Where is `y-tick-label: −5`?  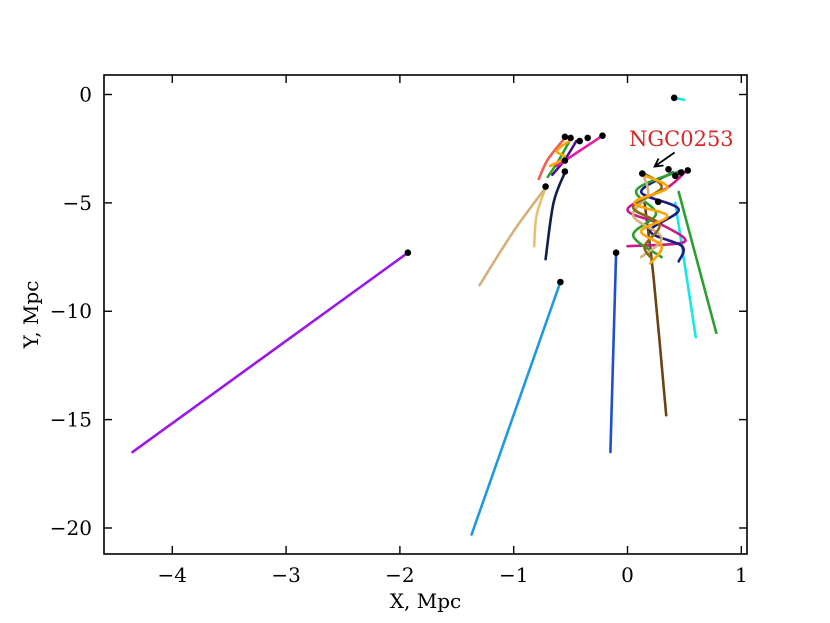
y-tick-label: −5 is located at coordinates (77, 203).